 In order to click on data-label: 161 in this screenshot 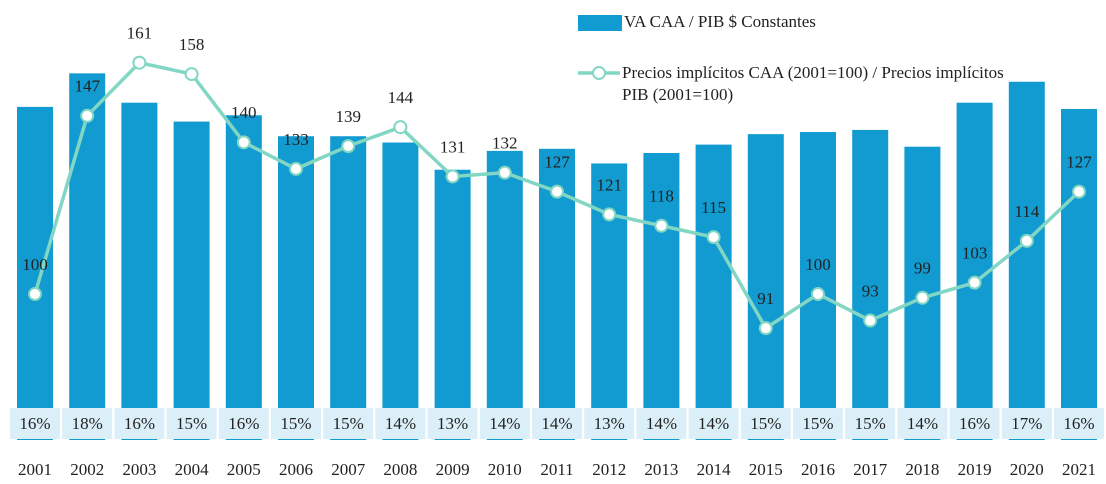, I will do `click(140, 33)`.